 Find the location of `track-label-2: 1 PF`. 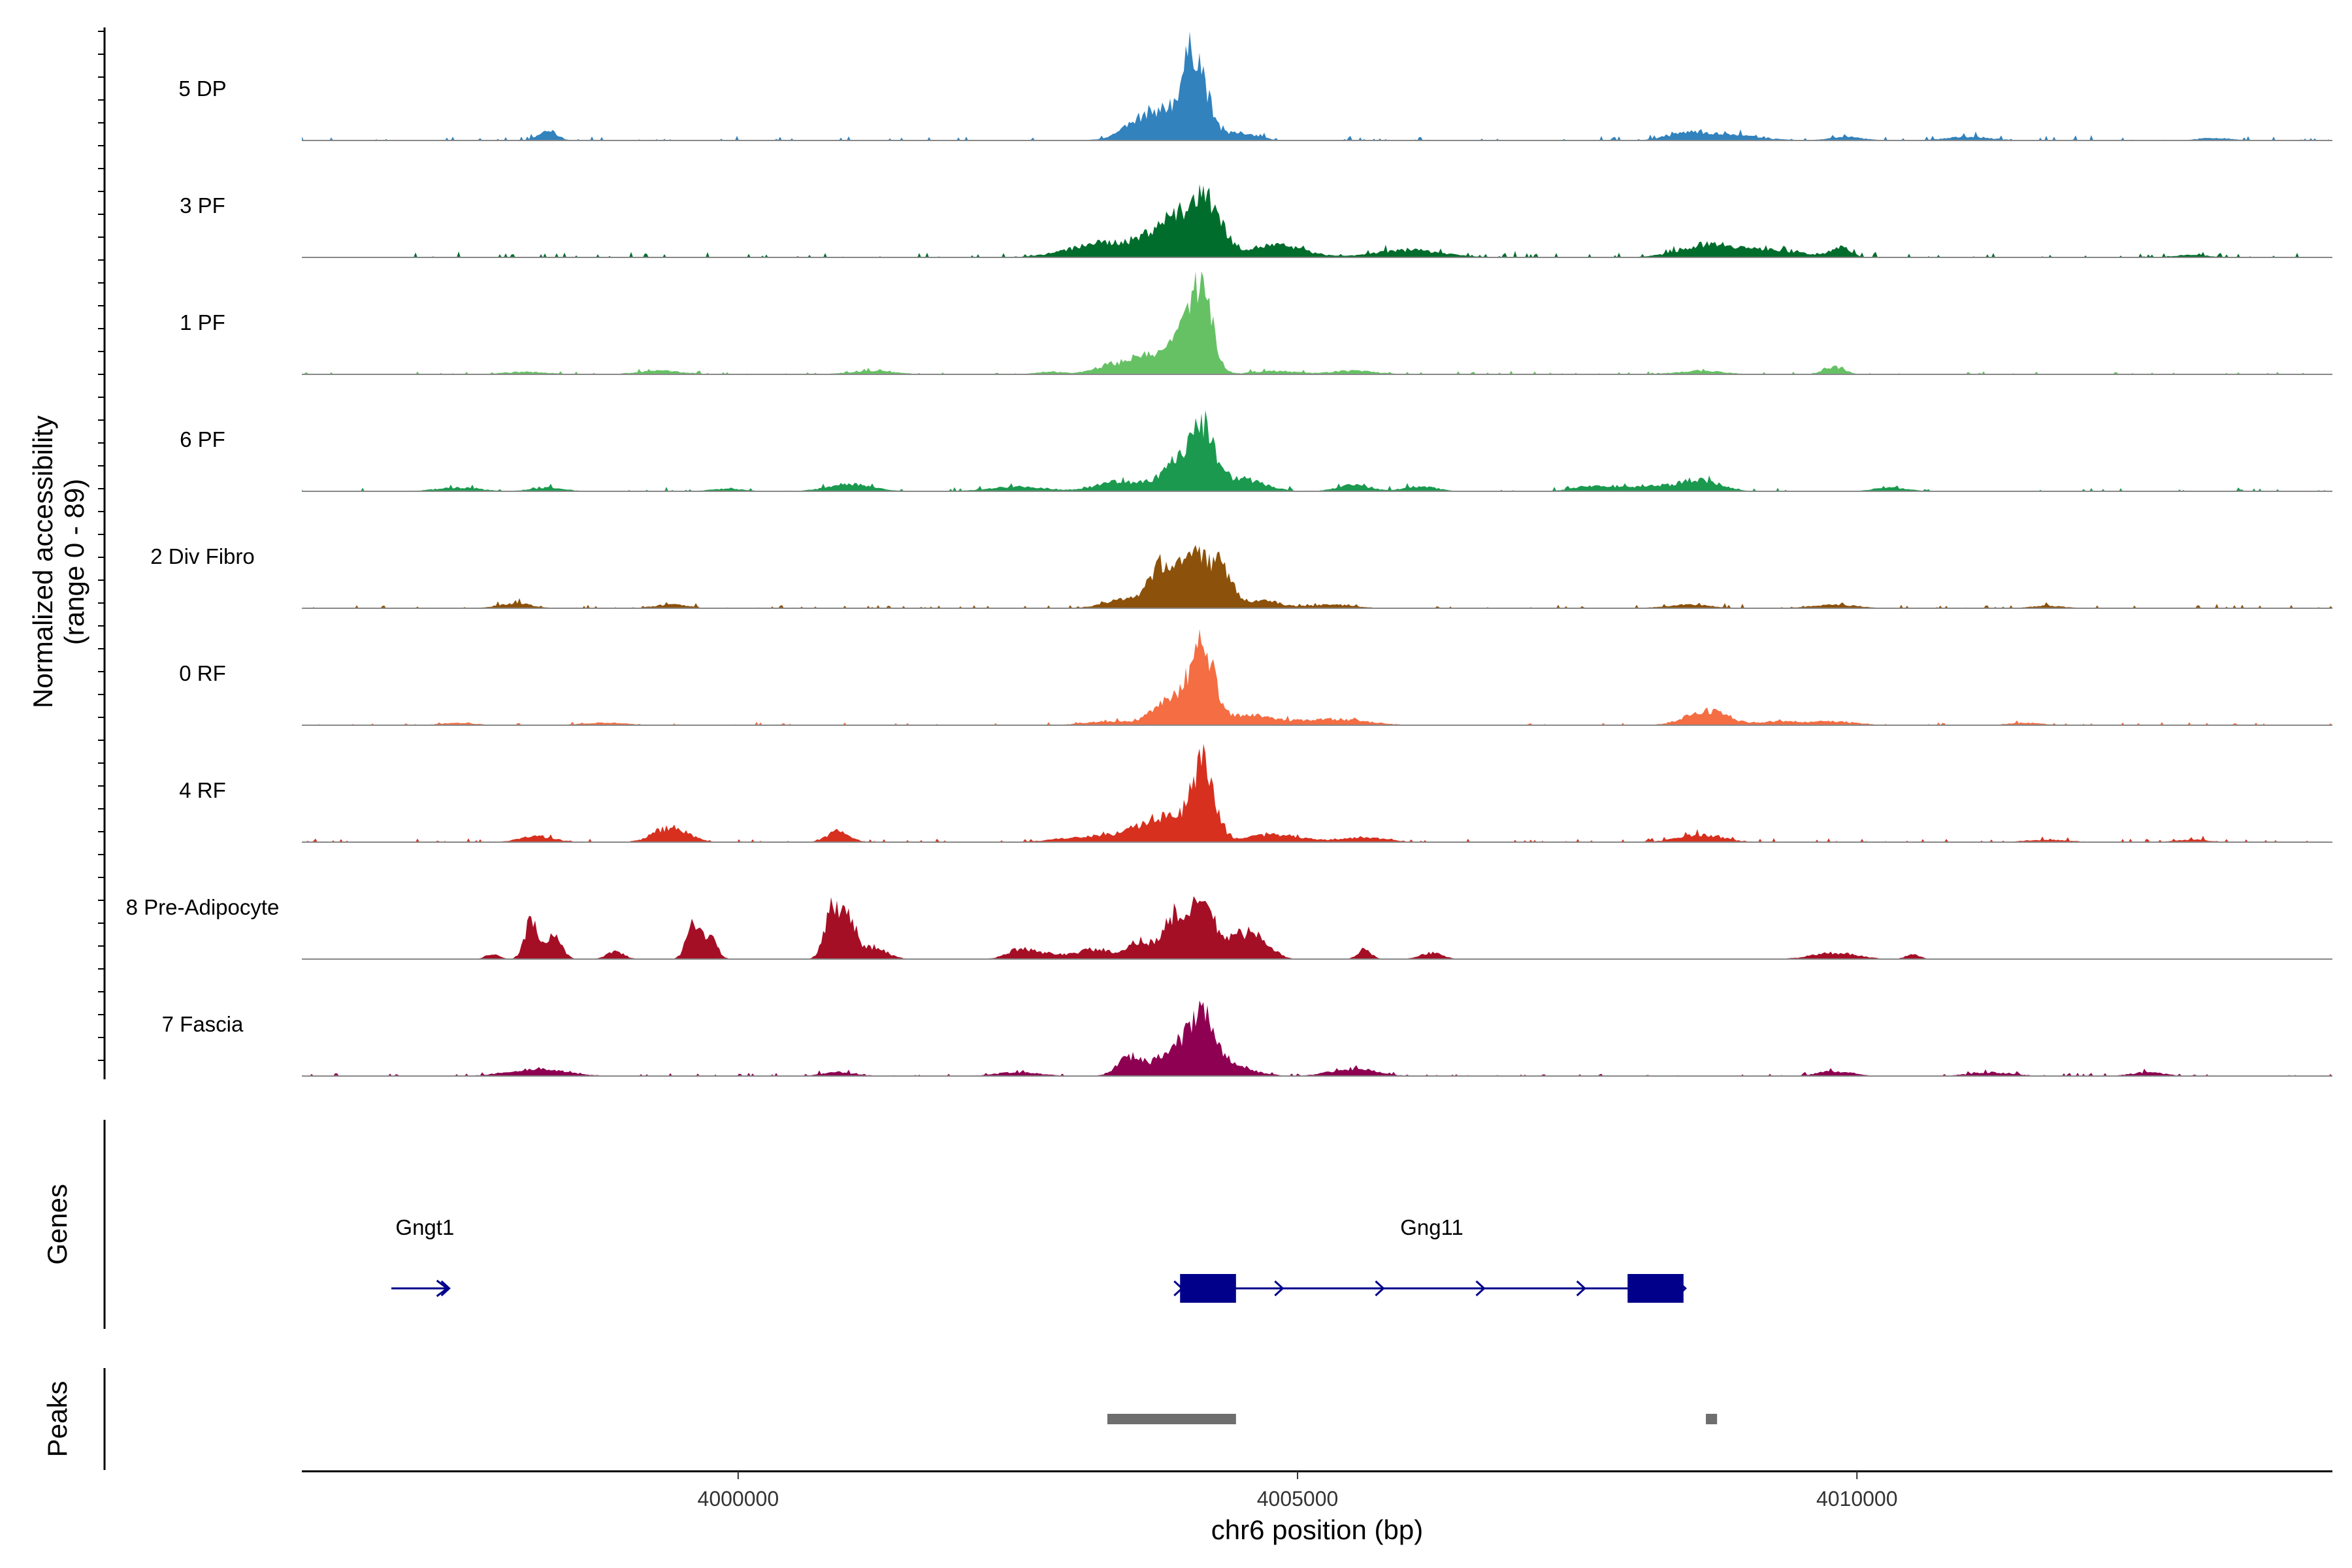

track-label-2: 1 PF is located at coordinates (202, 322).